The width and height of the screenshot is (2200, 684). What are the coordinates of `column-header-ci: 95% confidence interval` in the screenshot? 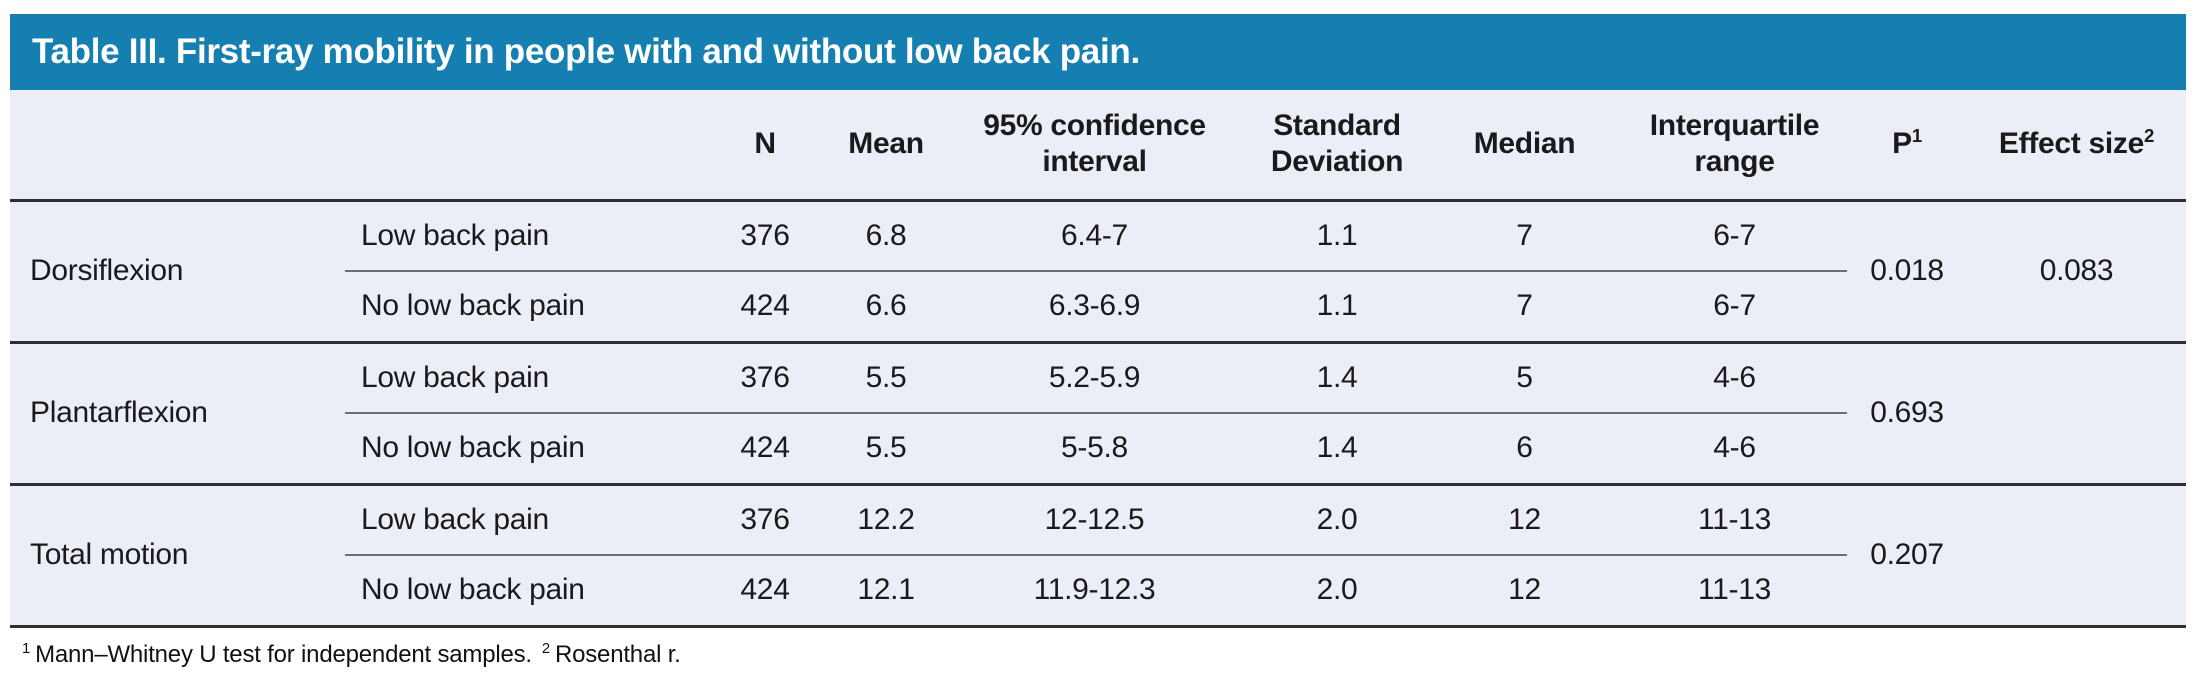 It's located at (1094, 146).